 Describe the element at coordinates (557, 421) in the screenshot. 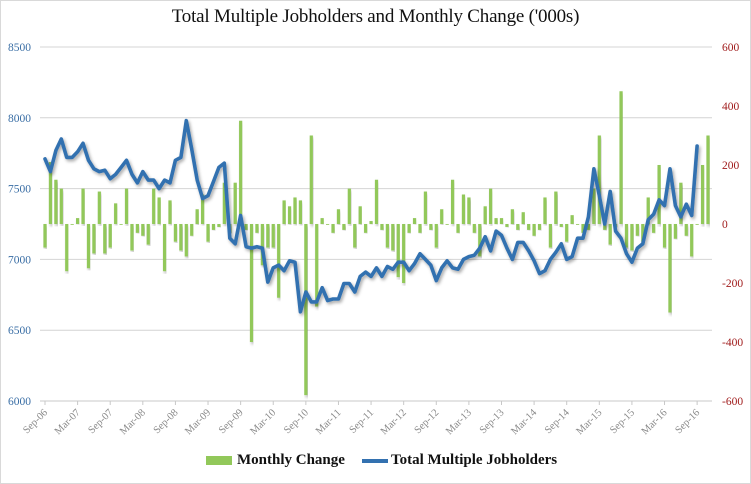

I see `x-tick-label: Sep-14` at that location.